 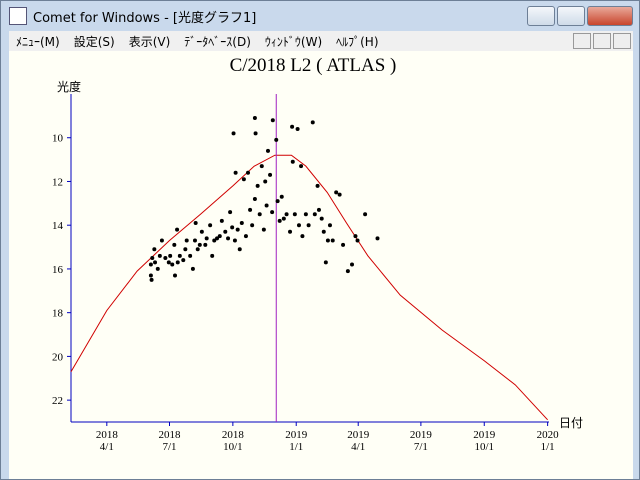 What do you see at coordinates (58, 139) in the screenshot?
I see `y-tick-label: 10` at bounding box center [58, 139].